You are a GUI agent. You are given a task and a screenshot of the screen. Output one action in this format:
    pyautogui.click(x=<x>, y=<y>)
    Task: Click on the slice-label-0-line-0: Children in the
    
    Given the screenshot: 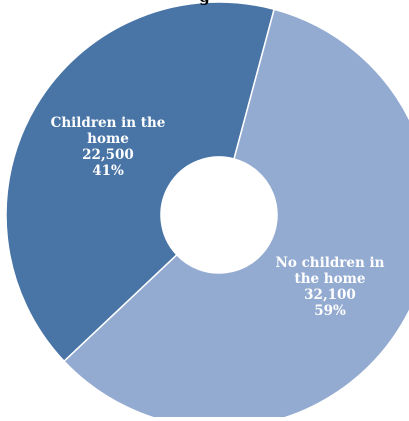 What is the action you would take?
    pyautogui.click(x=108, y=123)
    